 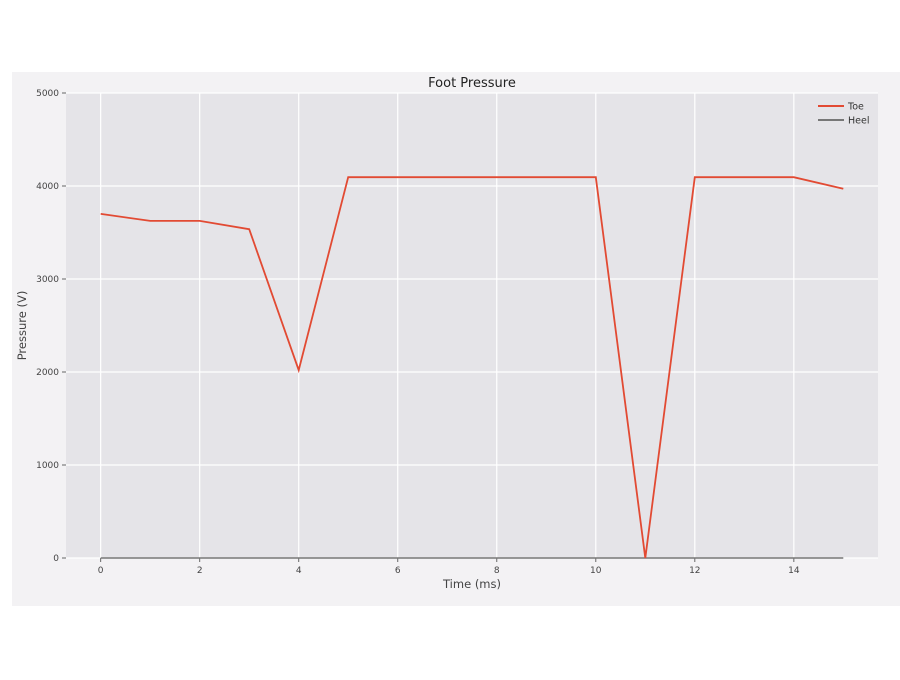 What do you see at coordinates (47, 466) in the screenshot?
I see `y-tick-label: 1000` at bounding box center [47, 466].